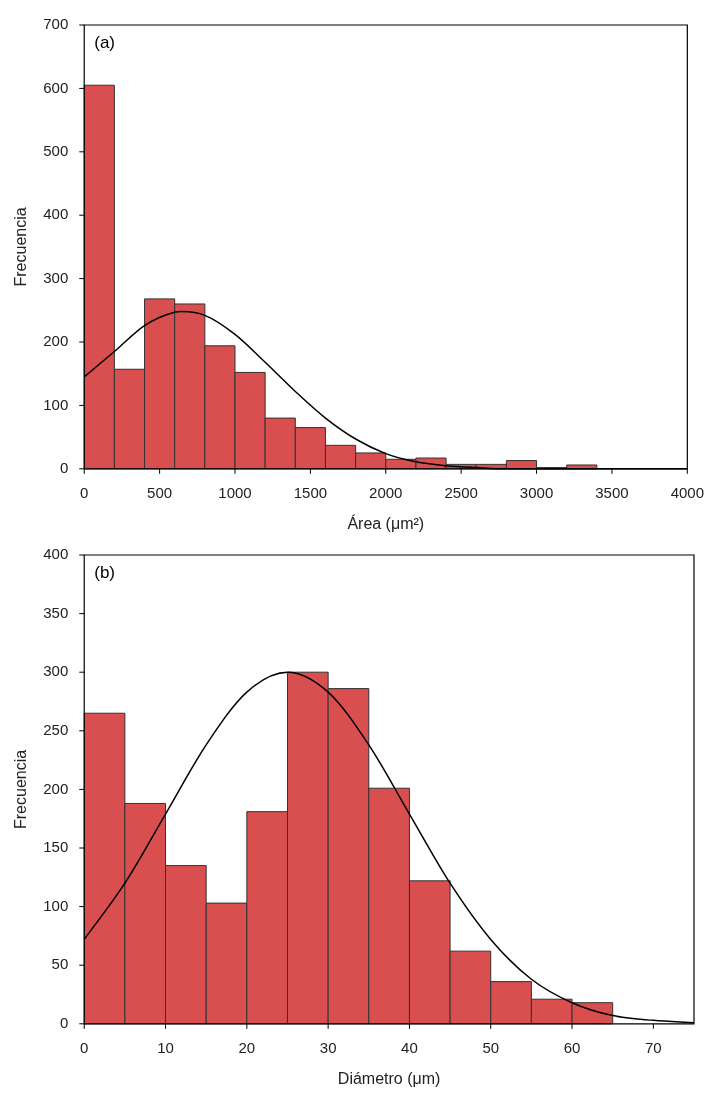  I want to click on annotation: (b), so click(105, 573).